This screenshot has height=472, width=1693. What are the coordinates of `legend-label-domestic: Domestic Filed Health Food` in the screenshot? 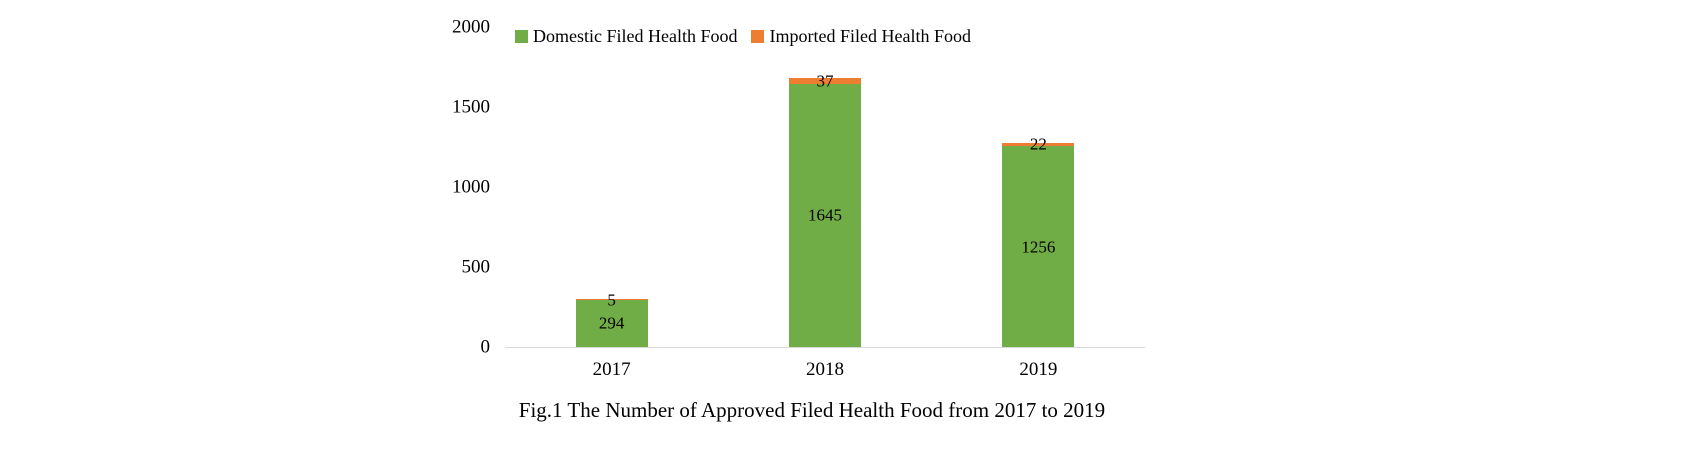 It's located at (635, 36).